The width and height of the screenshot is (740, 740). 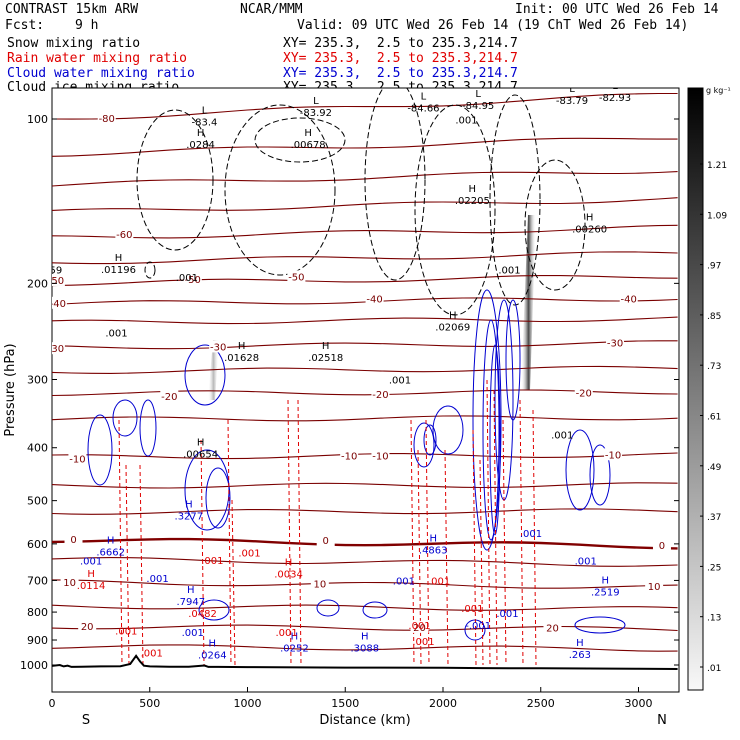 What do you see at coordinates (289, 562) in the screenshot?
I see `extremum-mark-18: H` at bounding box center [289, 562].